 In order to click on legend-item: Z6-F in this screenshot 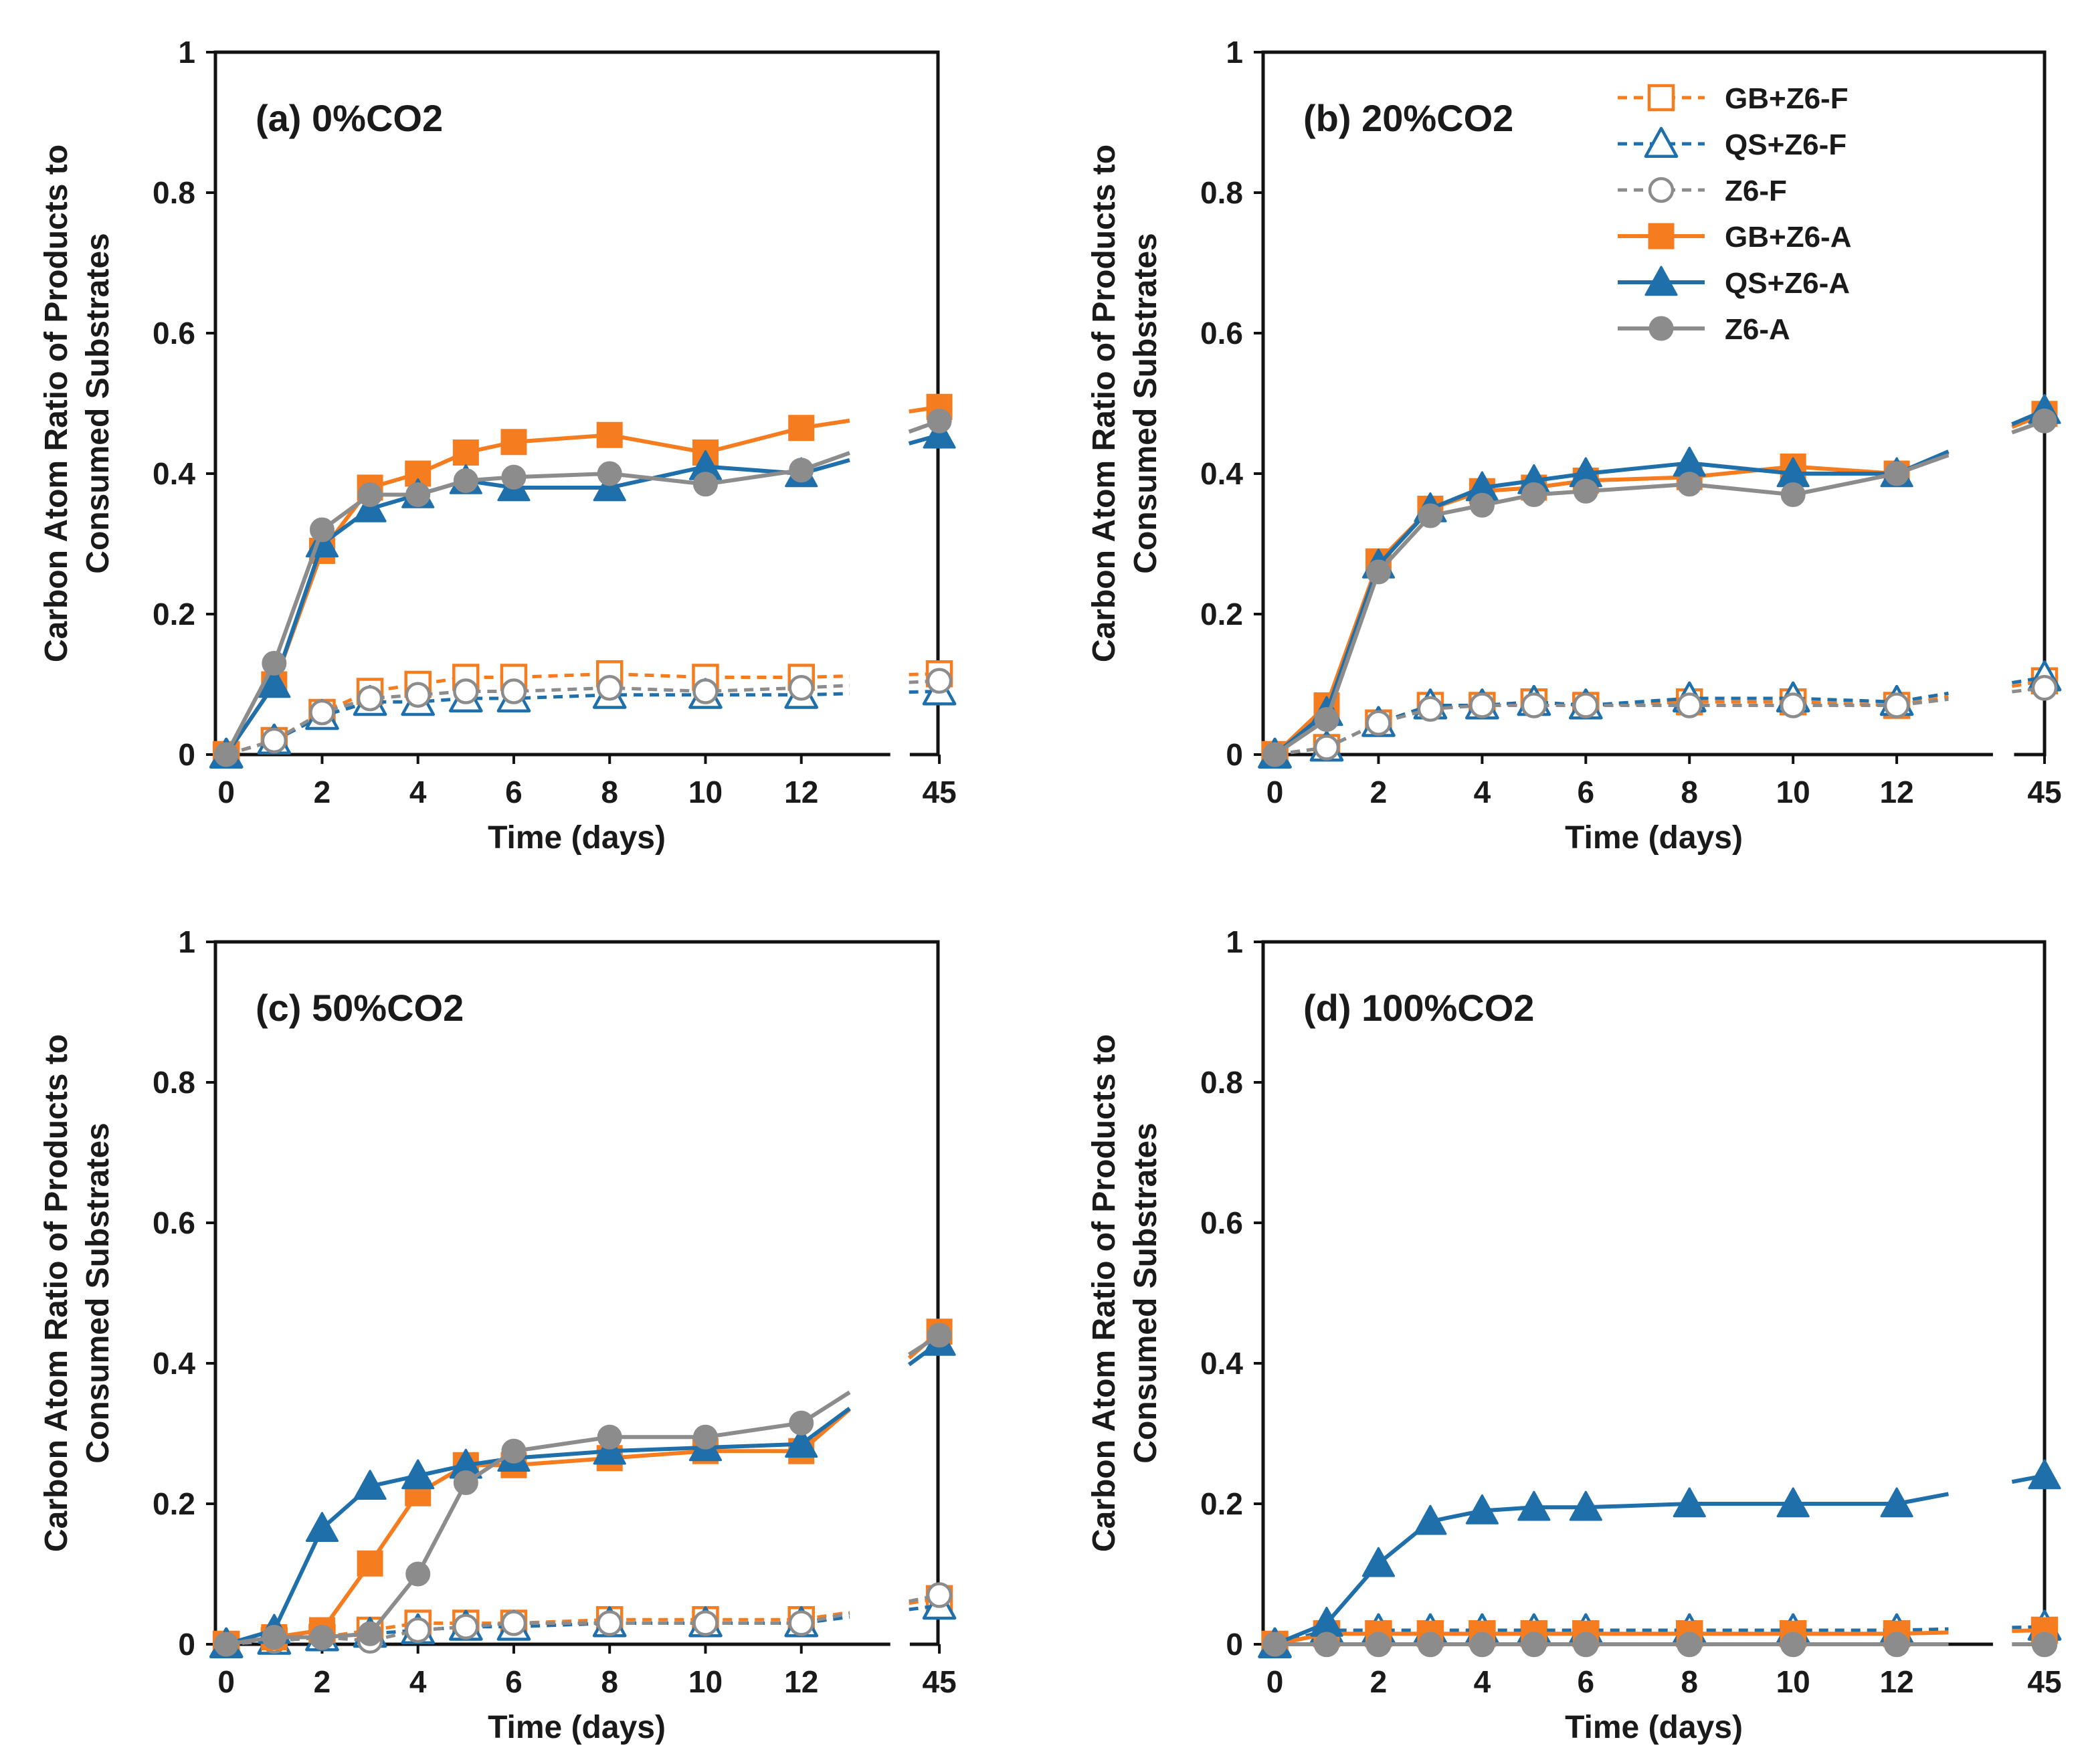, I will do `click(1702, 191)`.